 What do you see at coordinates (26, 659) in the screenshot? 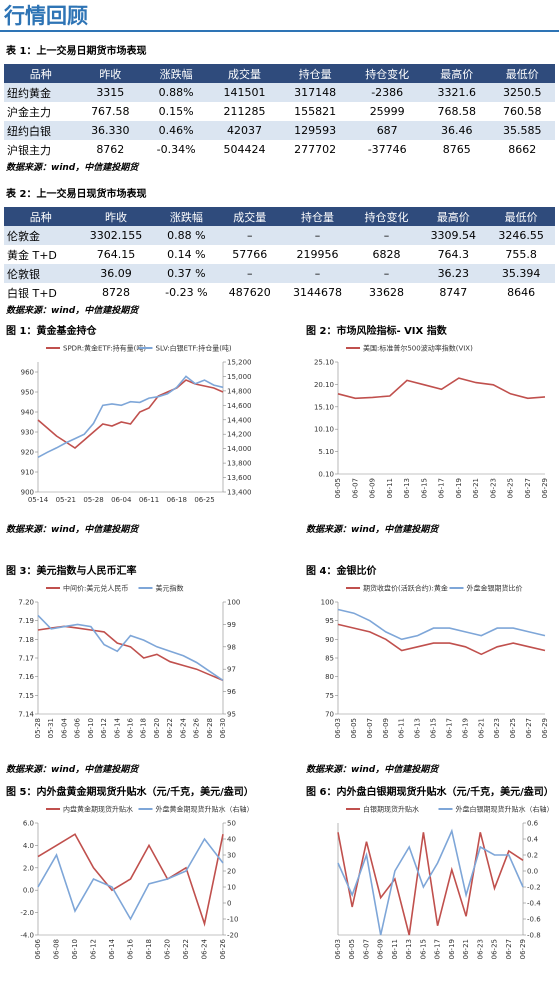
I see `y-tick-label: 7.17` at bounding box center [26, 659].